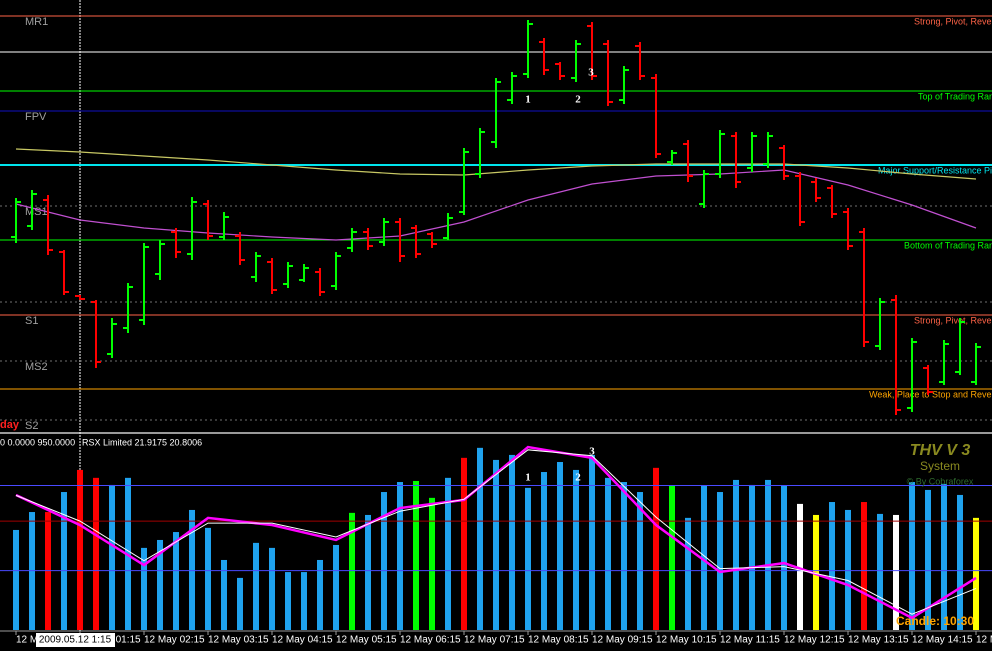  I want to click on x-tick-label: 12 May 07:15, so click(494, 640).